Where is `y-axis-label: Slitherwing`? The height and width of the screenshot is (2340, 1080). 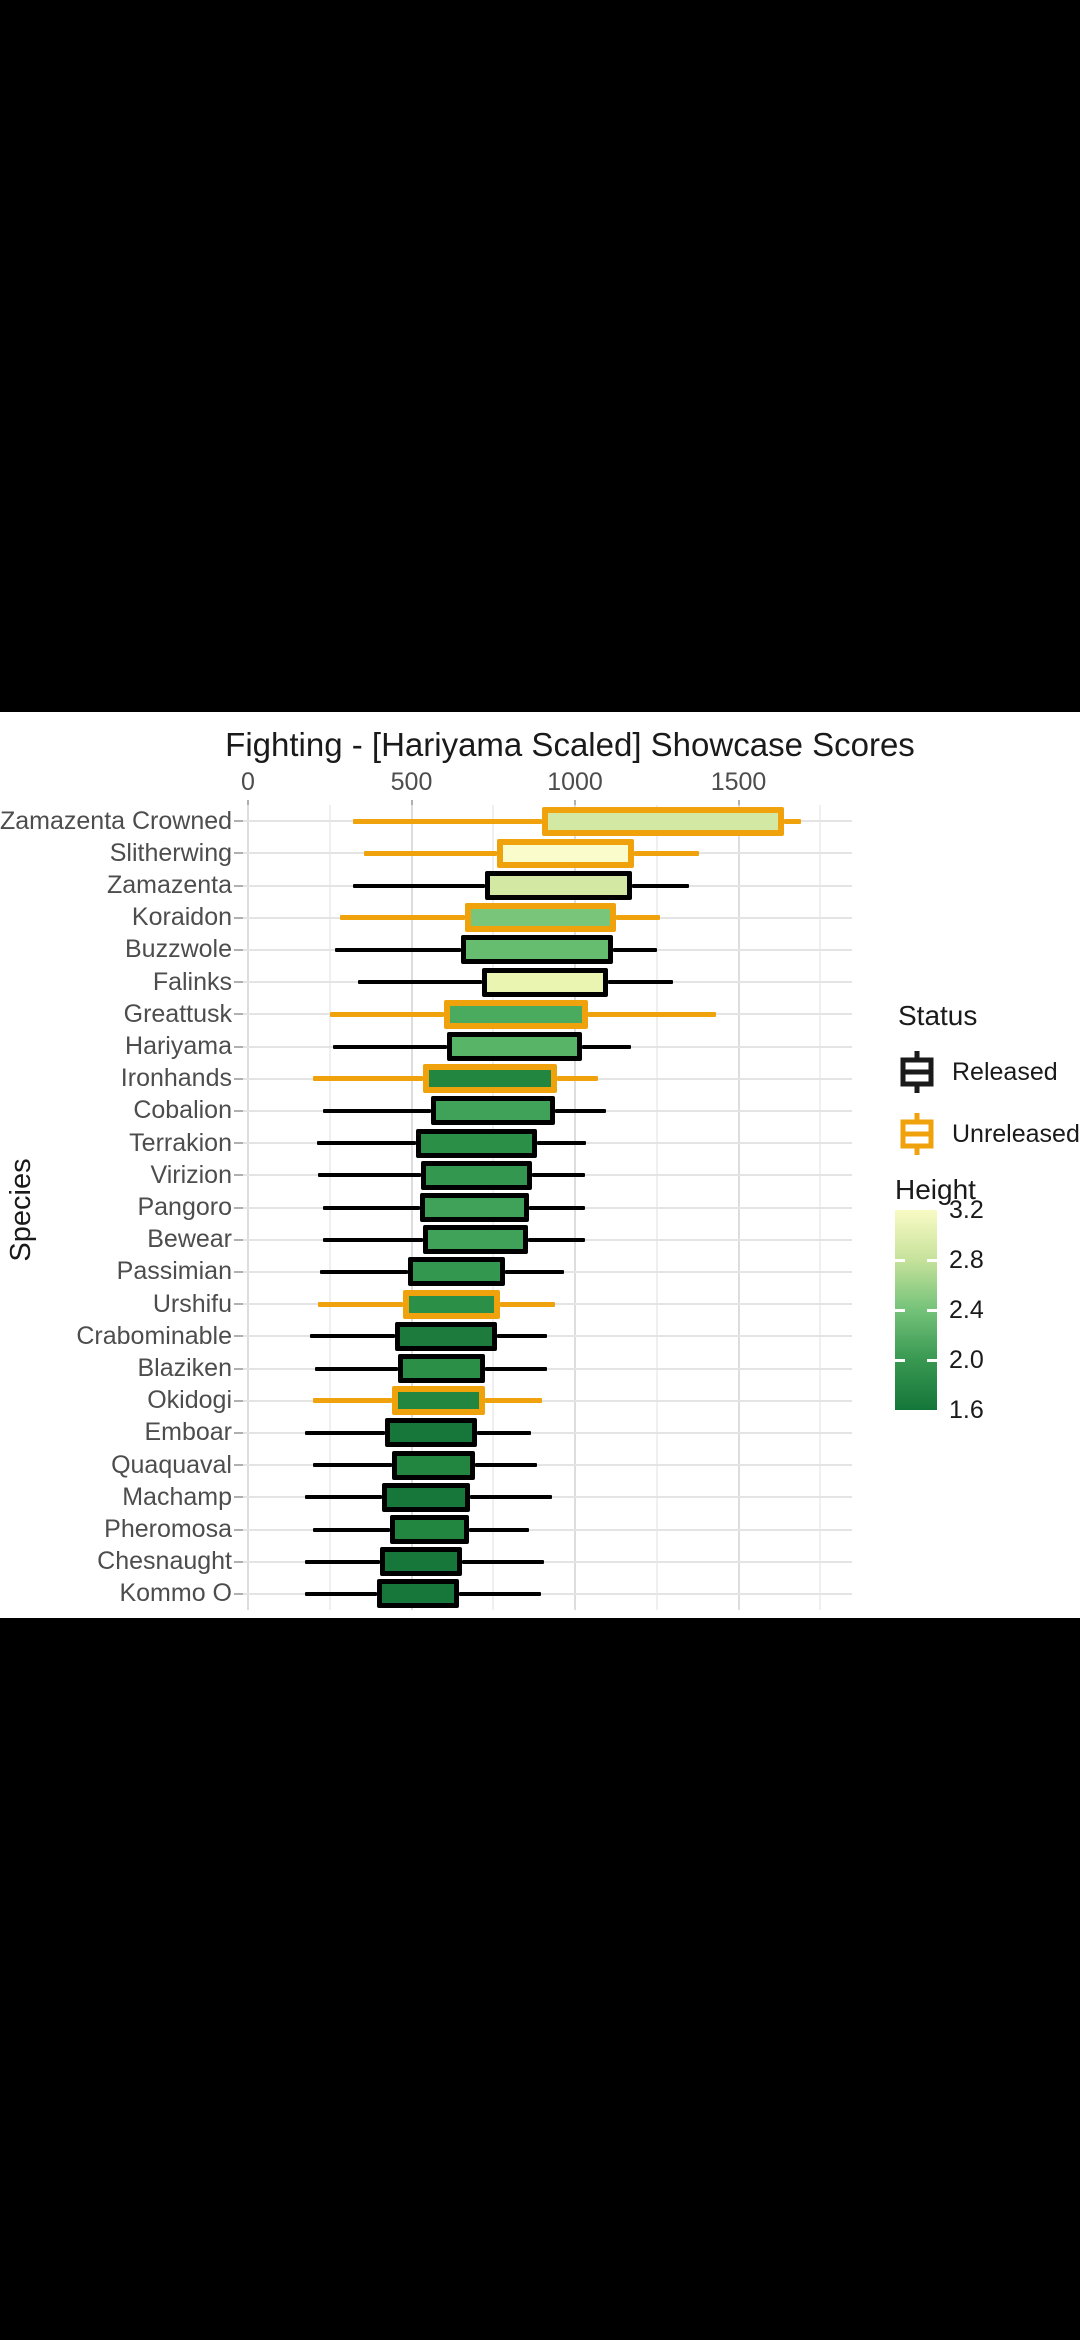
y-axis-label: Slitherwing is located at coordinates (170, 852).